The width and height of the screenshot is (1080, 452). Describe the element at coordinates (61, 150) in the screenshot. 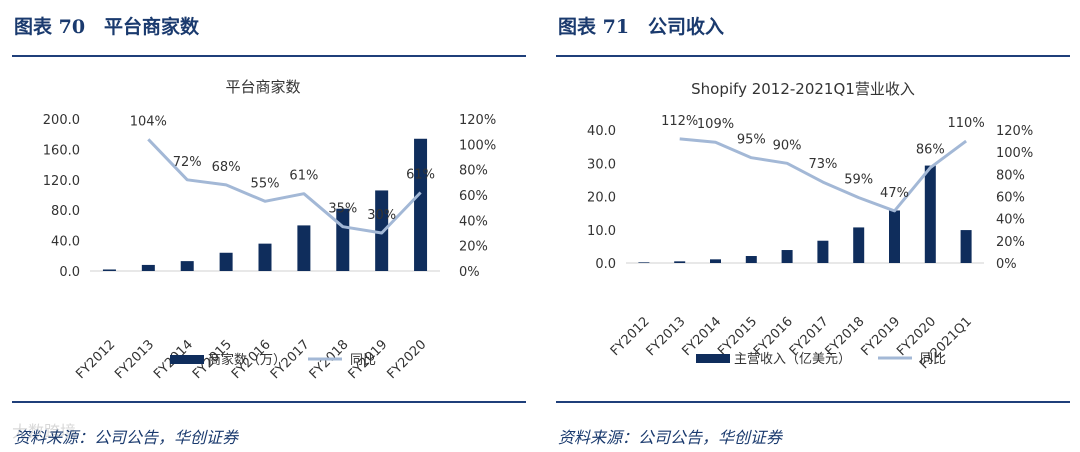

I see `left-axis-tick: 160.0` at that location.